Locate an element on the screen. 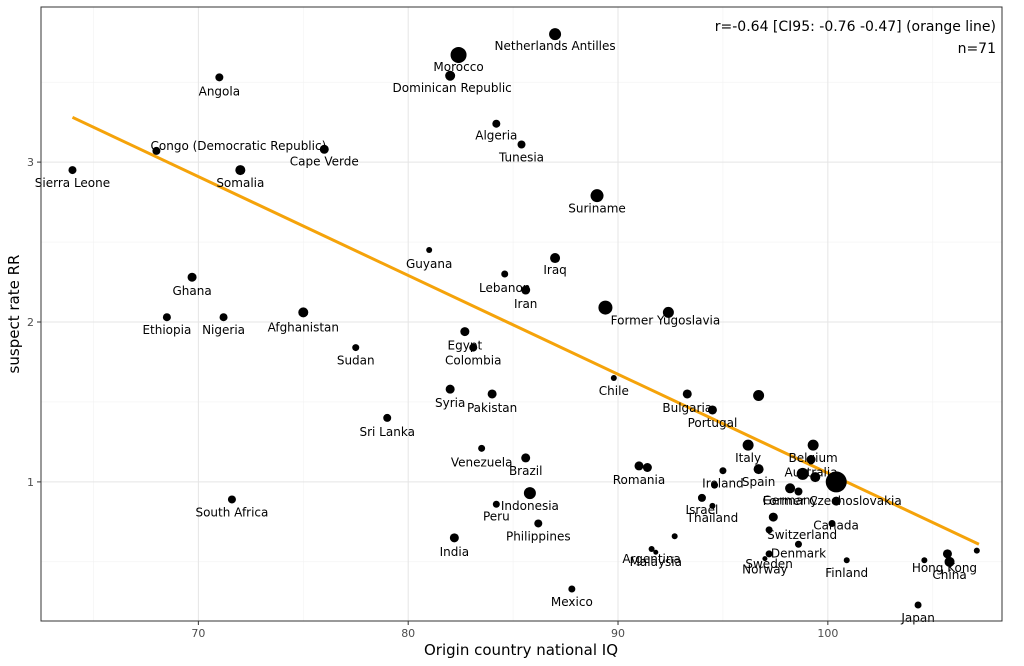 Image resolution: width=1024 pixels, height=666 pixels. point-label: China is located at coordinates (949, 575).